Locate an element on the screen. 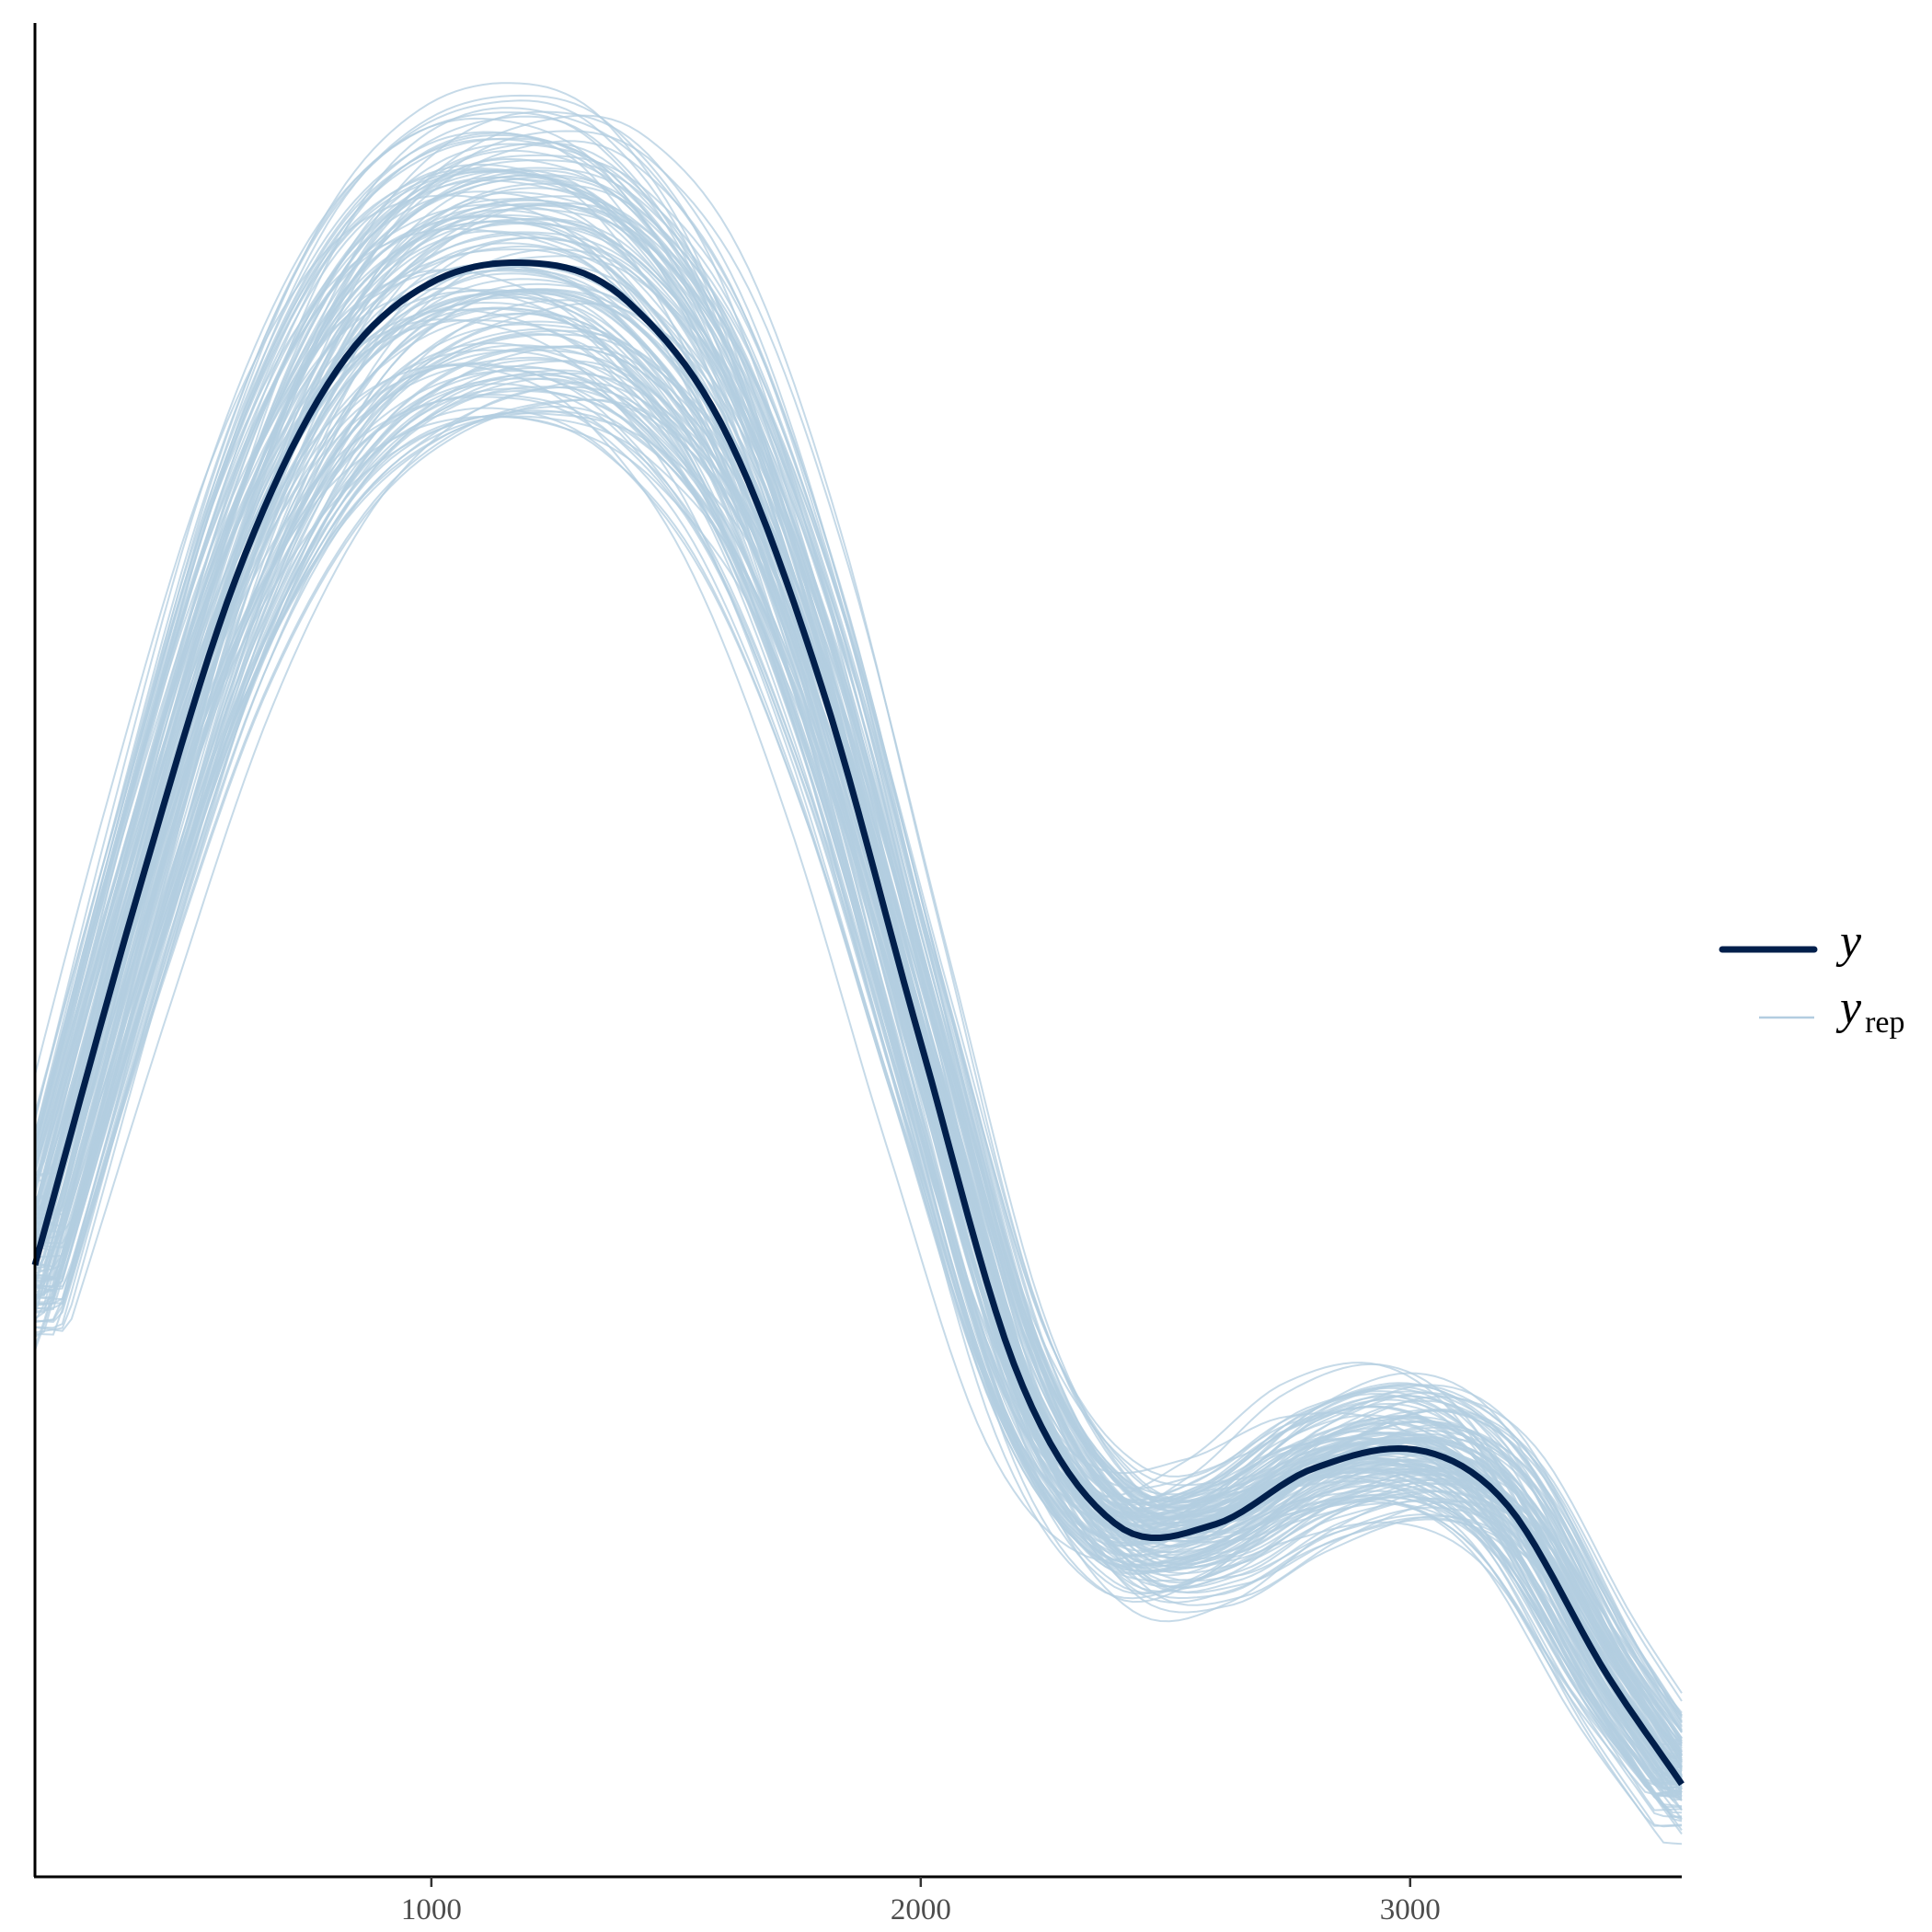 The image size is (1932, 1932). legend-label-yrep: y rep is located at coordinates (1870, 1011).